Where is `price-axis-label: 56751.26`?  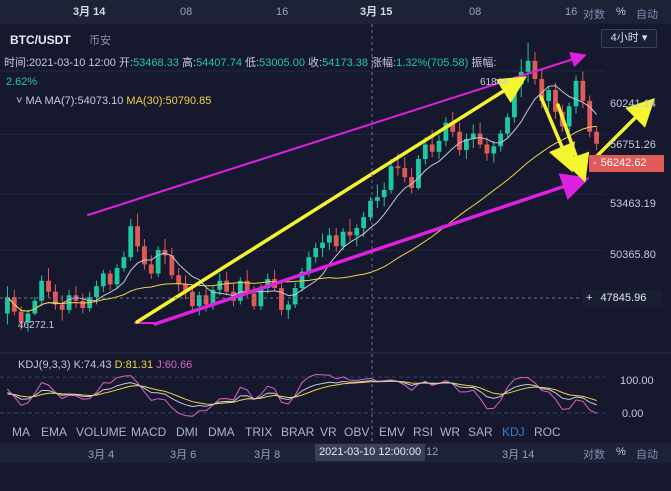
price-axis-label: 56751.26 is located at coordinates (633, 145).